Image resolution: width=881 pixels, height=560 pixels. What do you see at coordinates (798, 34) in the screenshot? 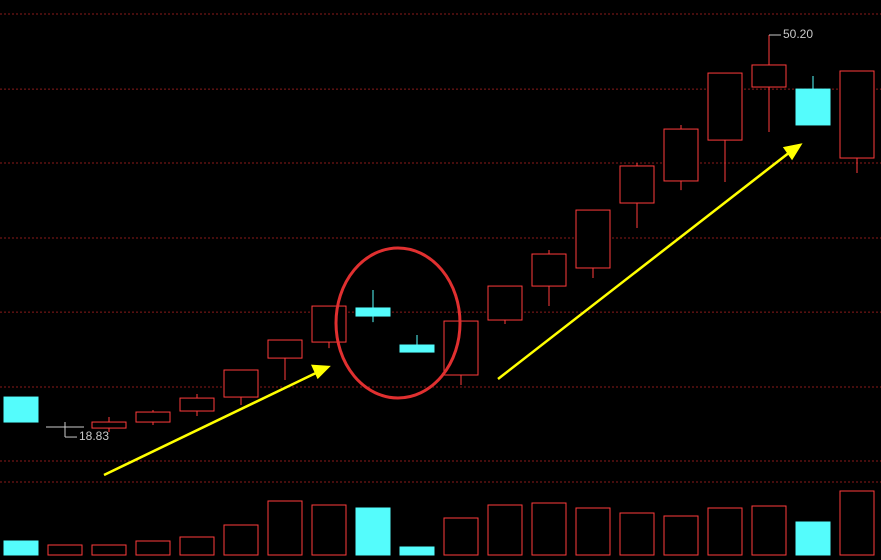
I see `annotation: 50.20` at bounding box center [798, 34].